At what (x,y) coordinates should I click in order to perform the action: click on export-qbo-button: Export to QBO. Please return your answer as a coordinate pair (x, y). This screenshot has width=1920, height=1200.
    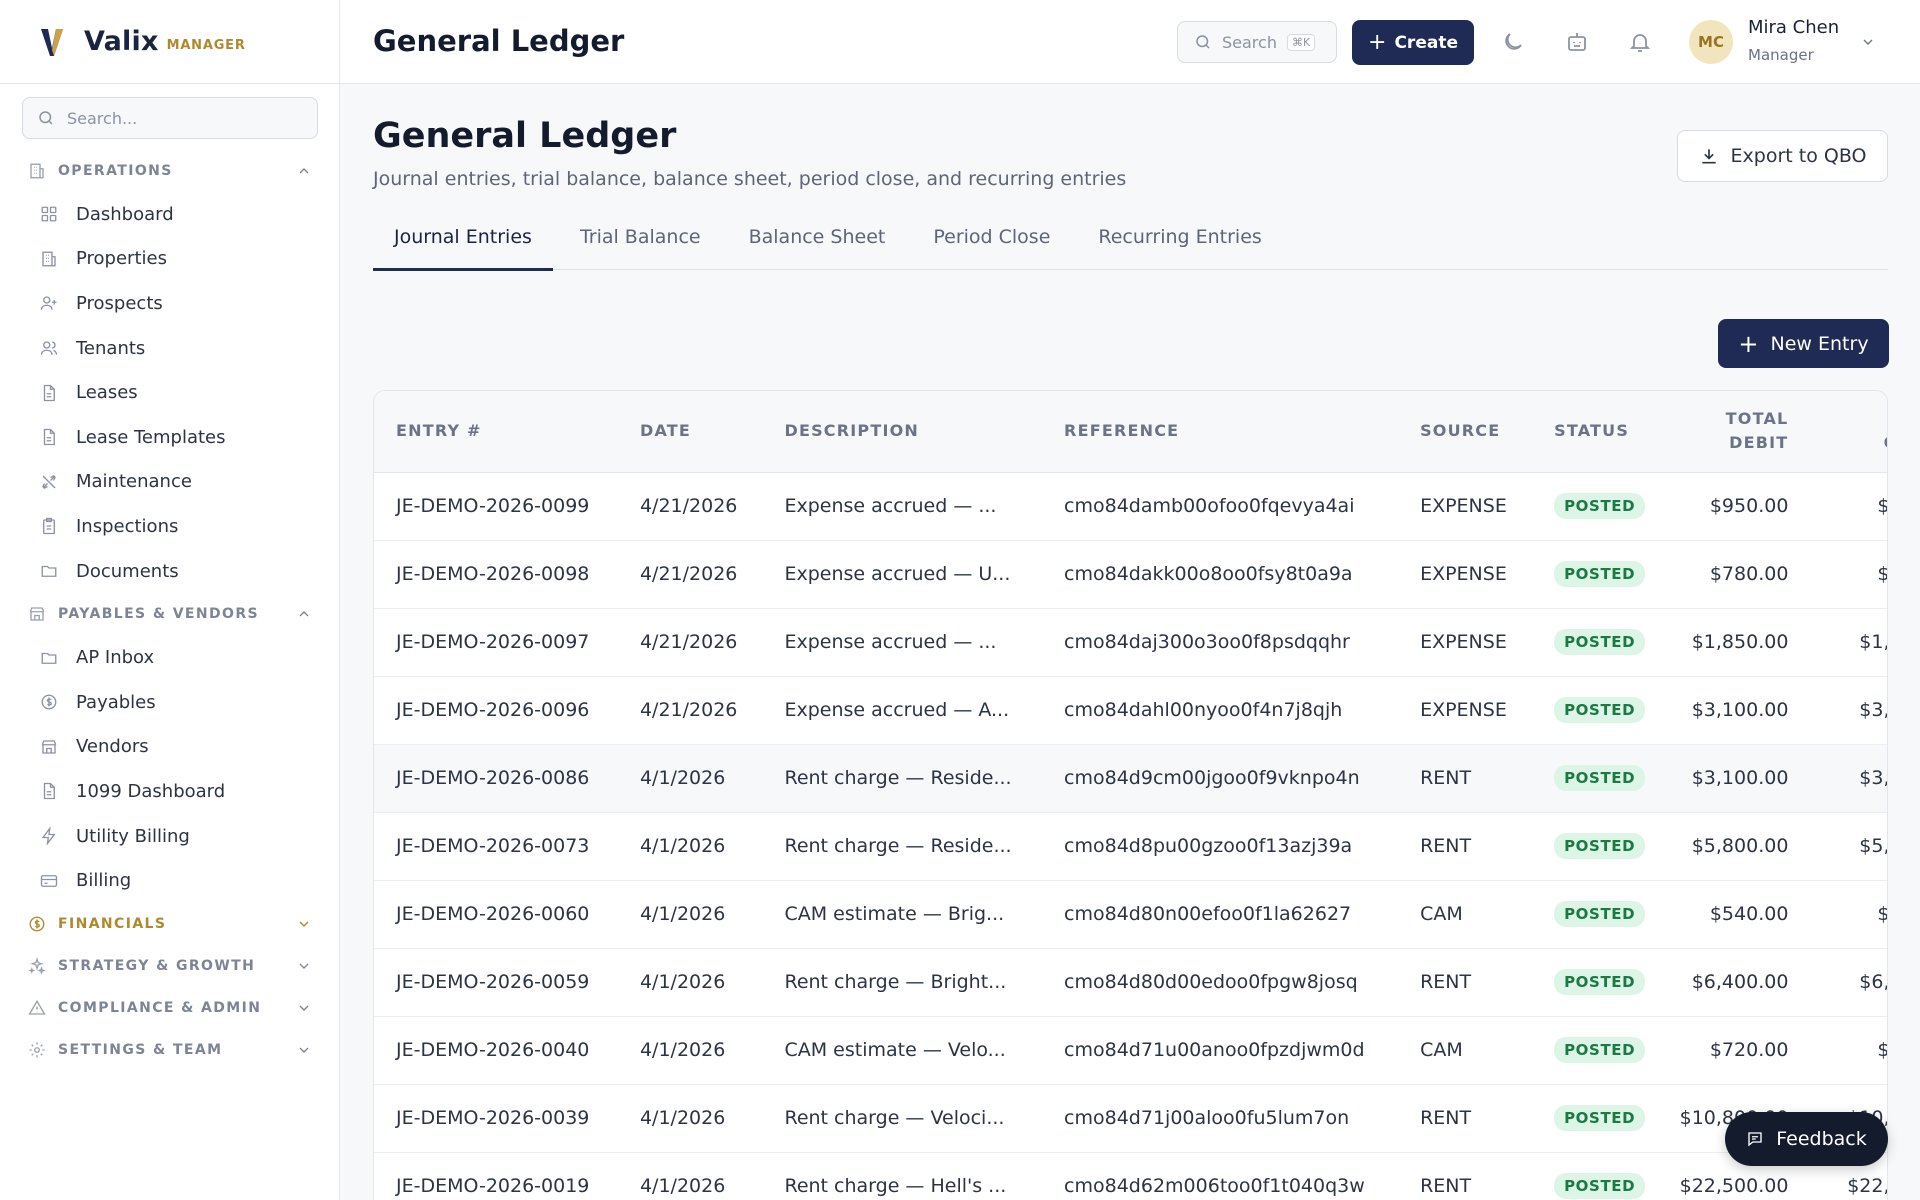
    Looking at the image, I should click on (1782, 156).